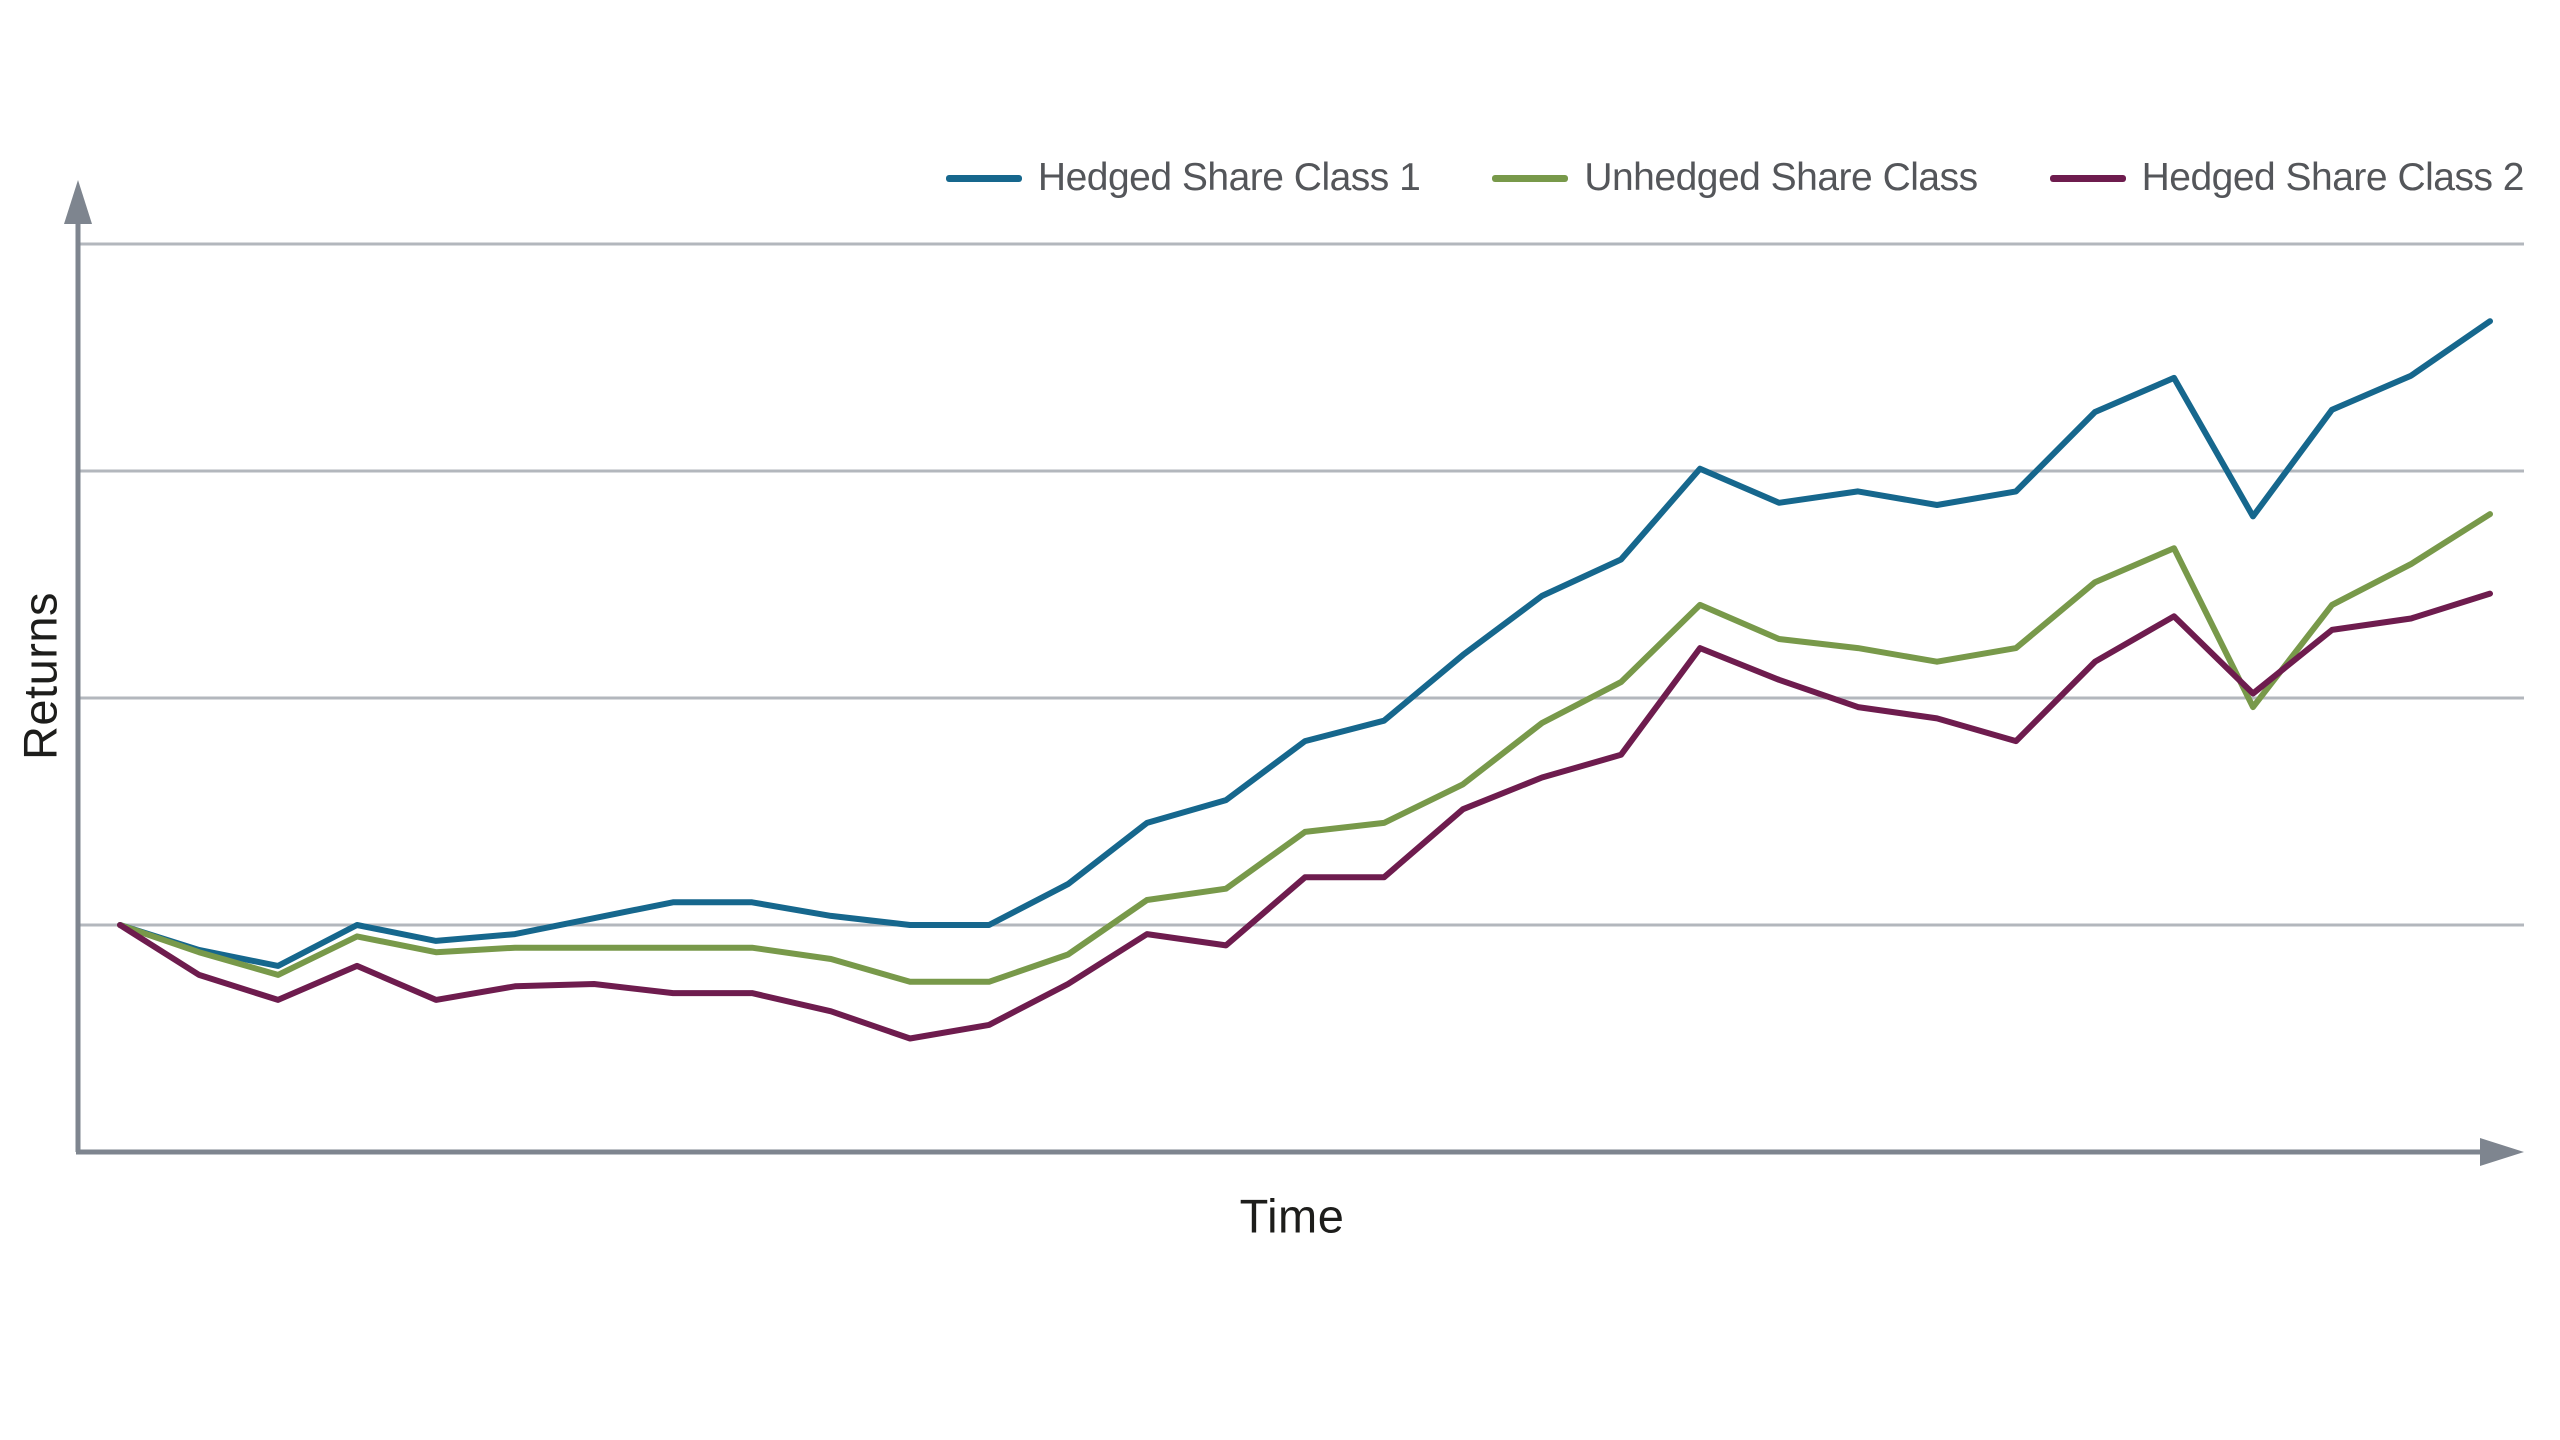 Image resolution: width=2560 pixels, height=1440 pixels. I want to click on x-axis-arrow-icon, so click(2502, 1152).